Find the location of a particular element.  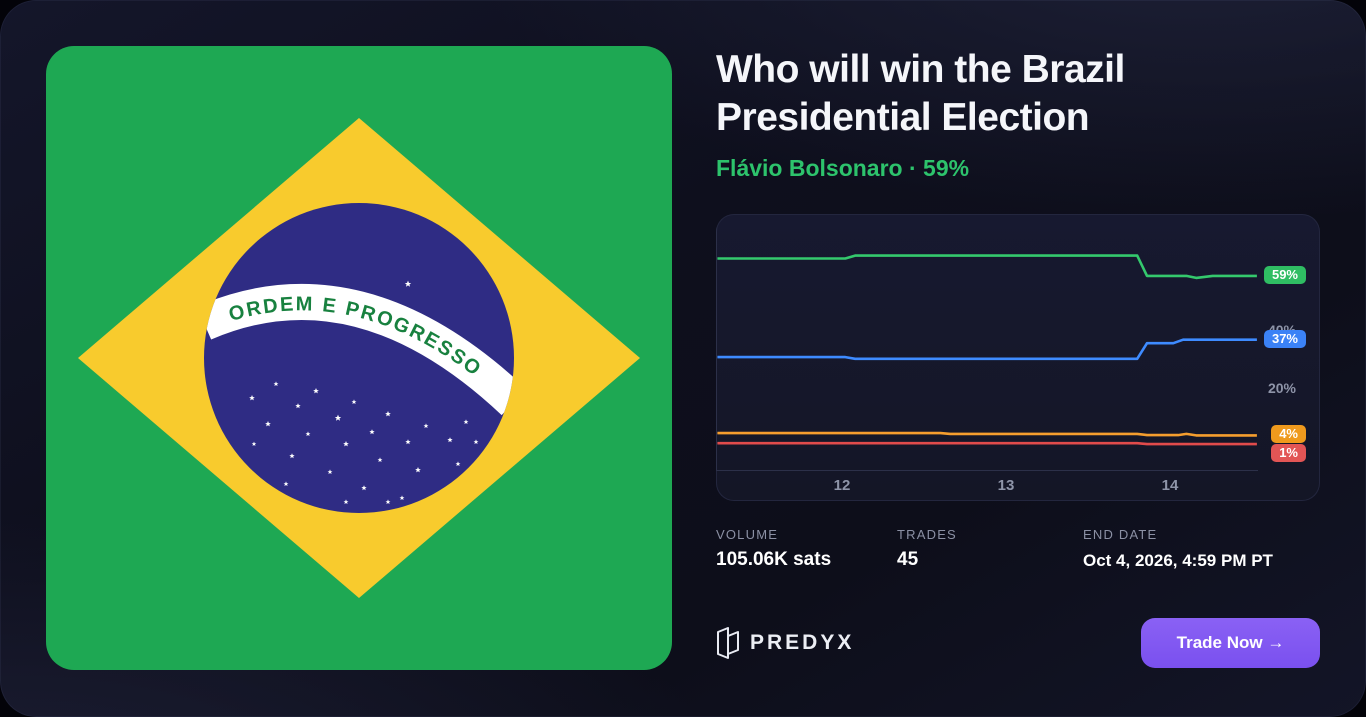

stat-end-date-value: Oct 4, 2026, 4:59 PM PT is located at coordinates (1178, 560).